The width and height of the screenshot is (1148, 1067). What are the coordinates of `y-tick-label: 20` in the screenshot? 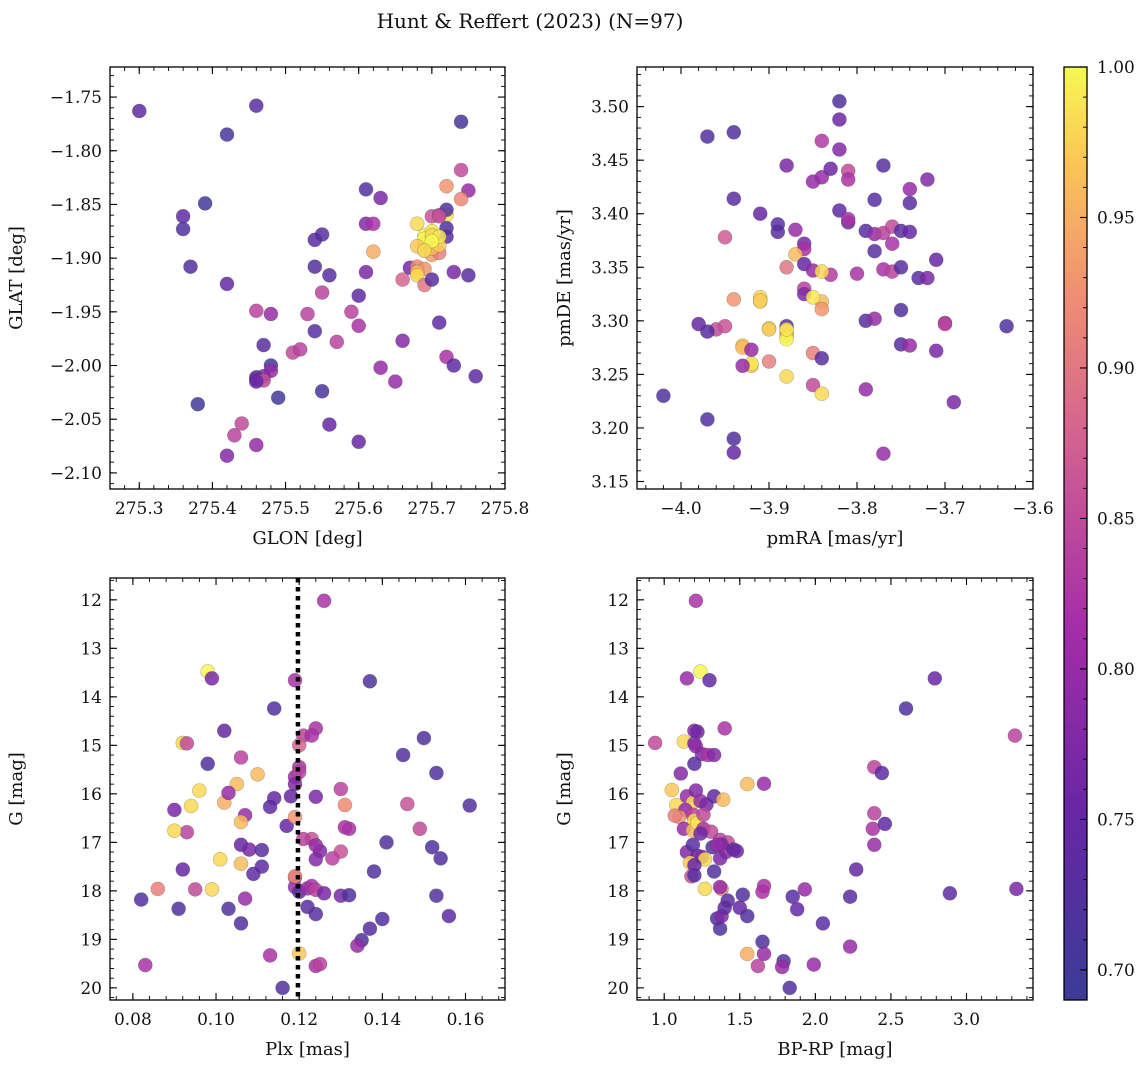 It's located at (91, 989).